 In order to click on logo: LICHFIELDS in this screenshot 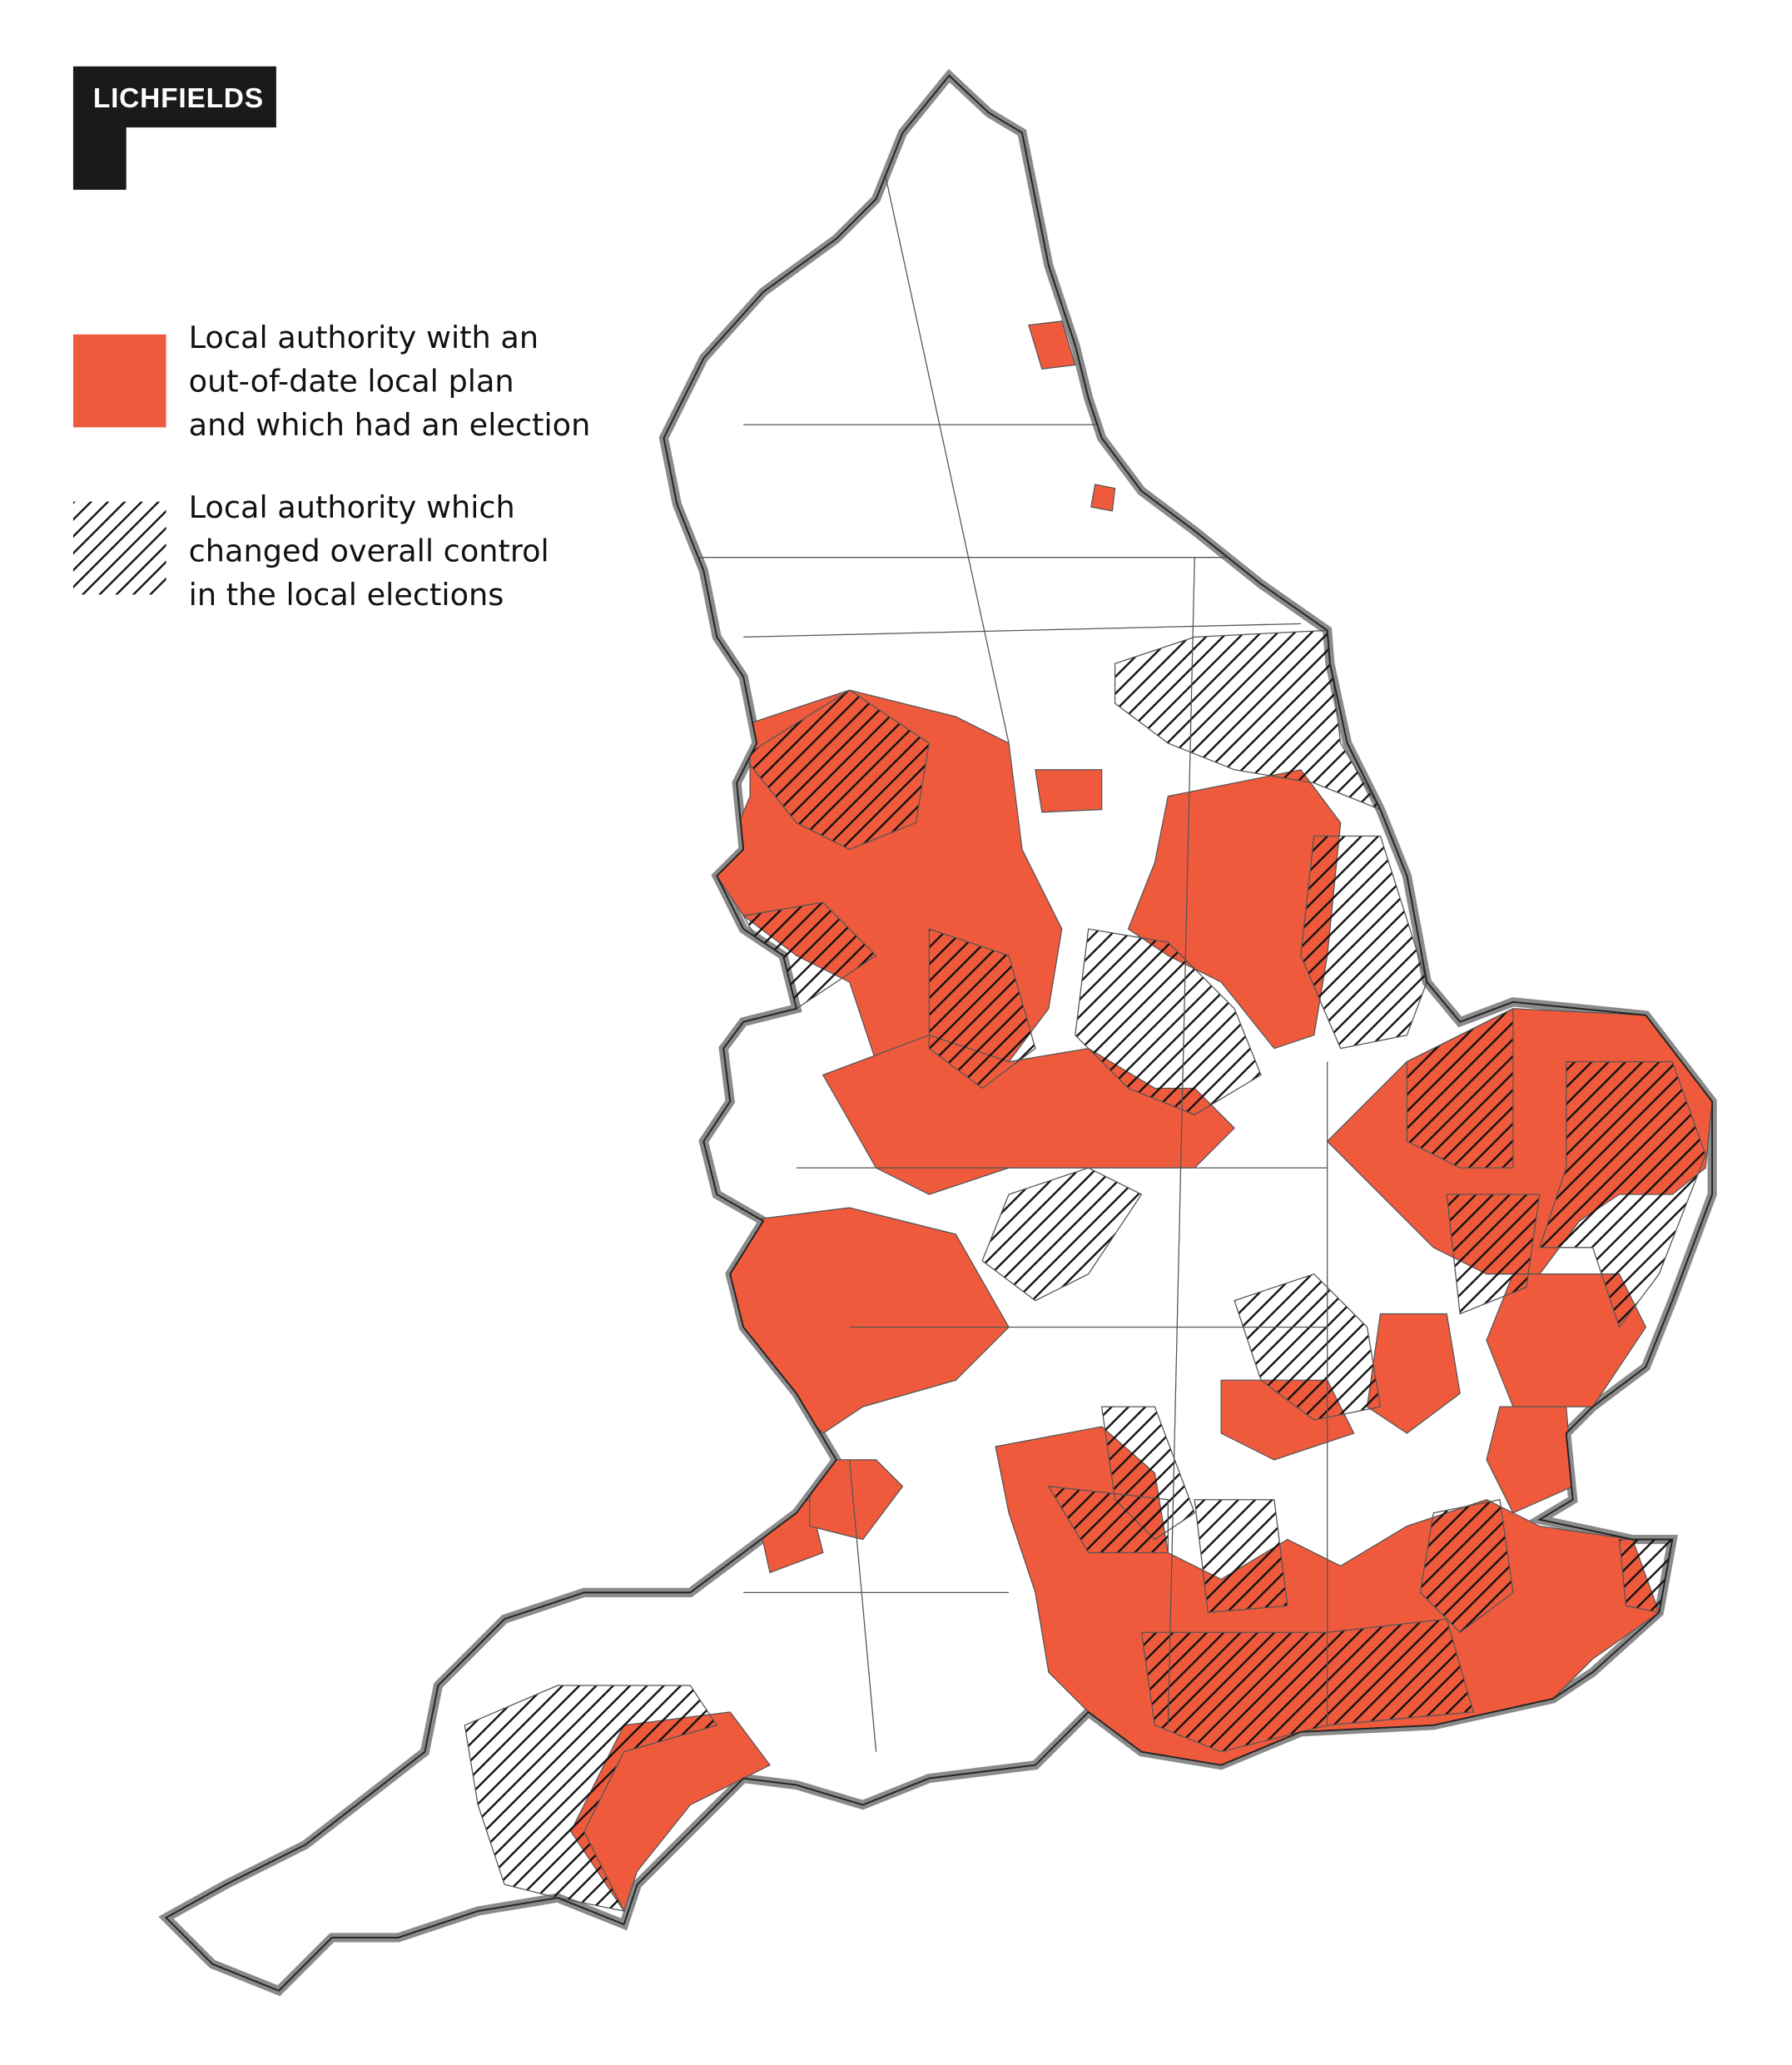, I will do `click(174, 128)`.